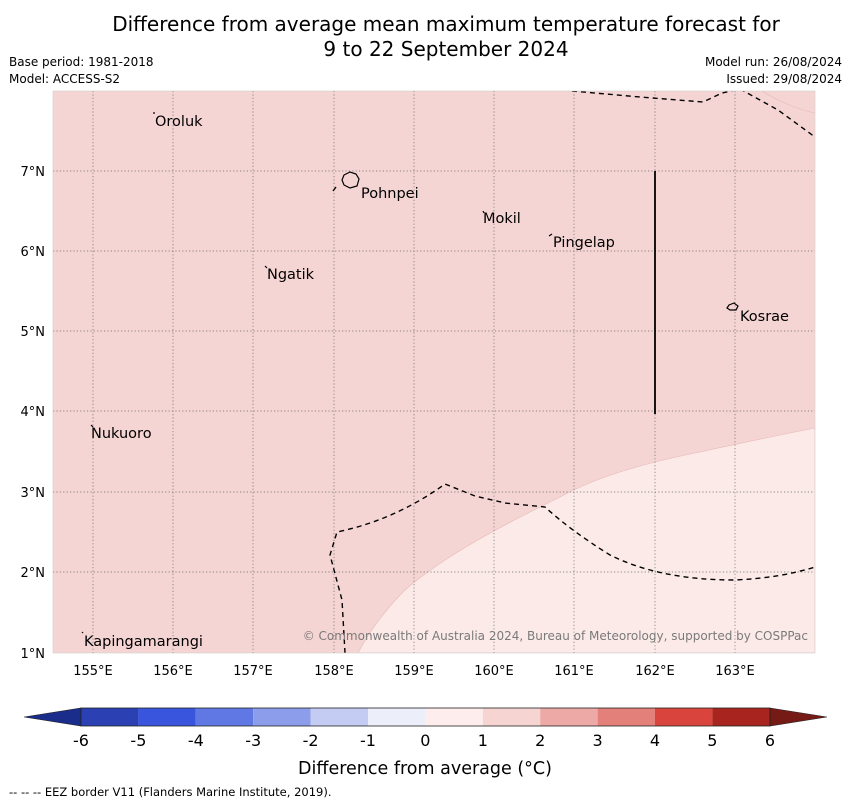 The width and height of the screenshot is (850, 804). What do you see at coordinates (502, 219) in the screenshot?
I see `place-label-mokil: Mokil` at bounding box center [502, 219].